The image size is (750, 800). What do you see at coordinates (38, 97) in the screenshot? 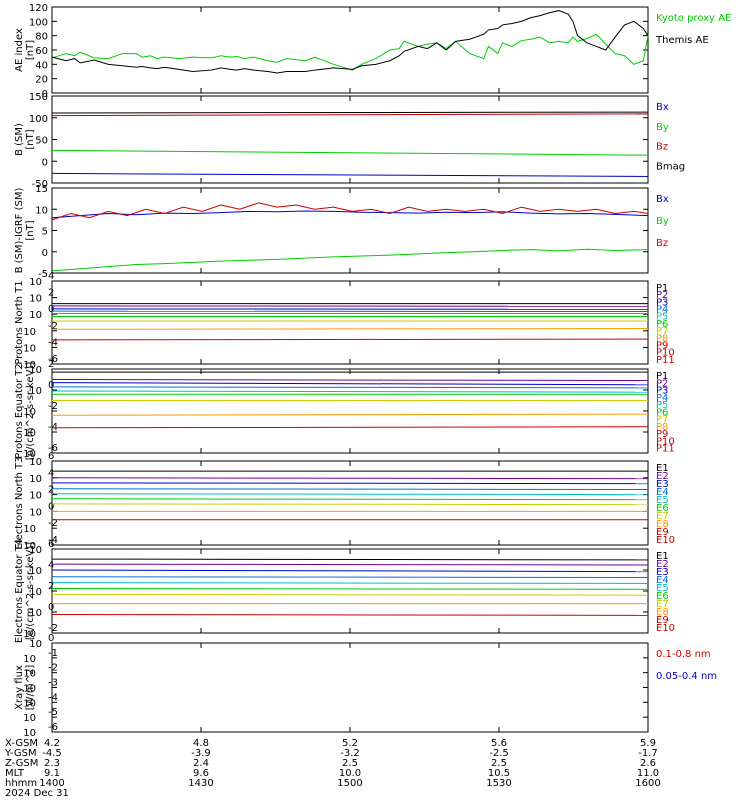
I see `y-tick-label: 150` at bounding box center [38, 97].